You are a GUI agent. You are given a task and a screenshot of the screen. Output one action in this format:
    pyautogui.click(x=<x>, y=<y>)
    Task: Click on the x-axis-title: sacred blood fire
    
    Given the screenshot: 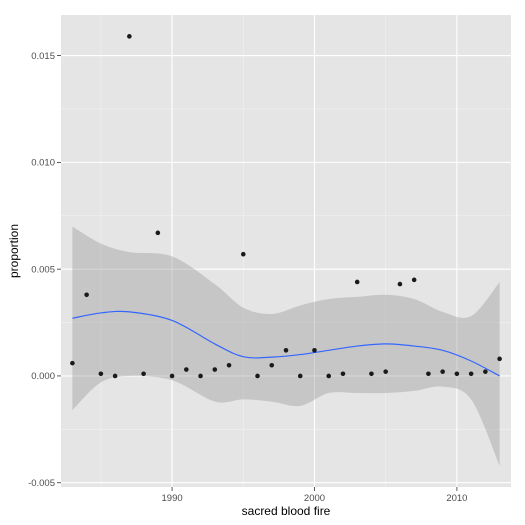 What is the action you would take?
    pyautogui.click(x=286, y=511)
    